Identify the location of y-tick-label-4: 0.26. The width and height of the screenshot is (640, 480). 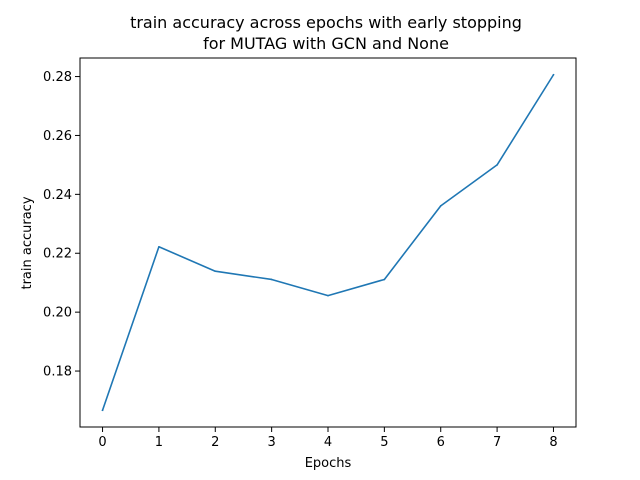
(57, 136).